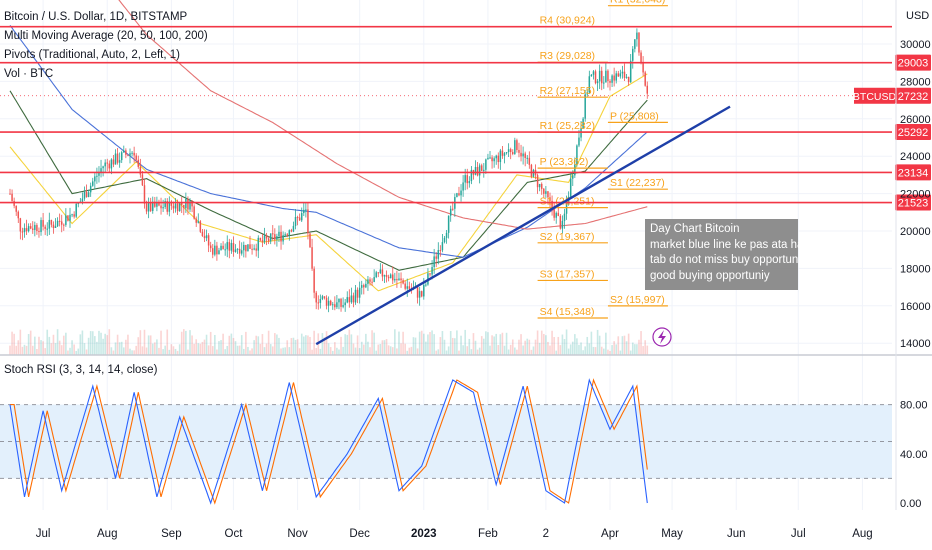  I want to click on symbol-title: Bitcoin / U.S. Dollar, 1D, BITSTAMP, so click(96, 17).